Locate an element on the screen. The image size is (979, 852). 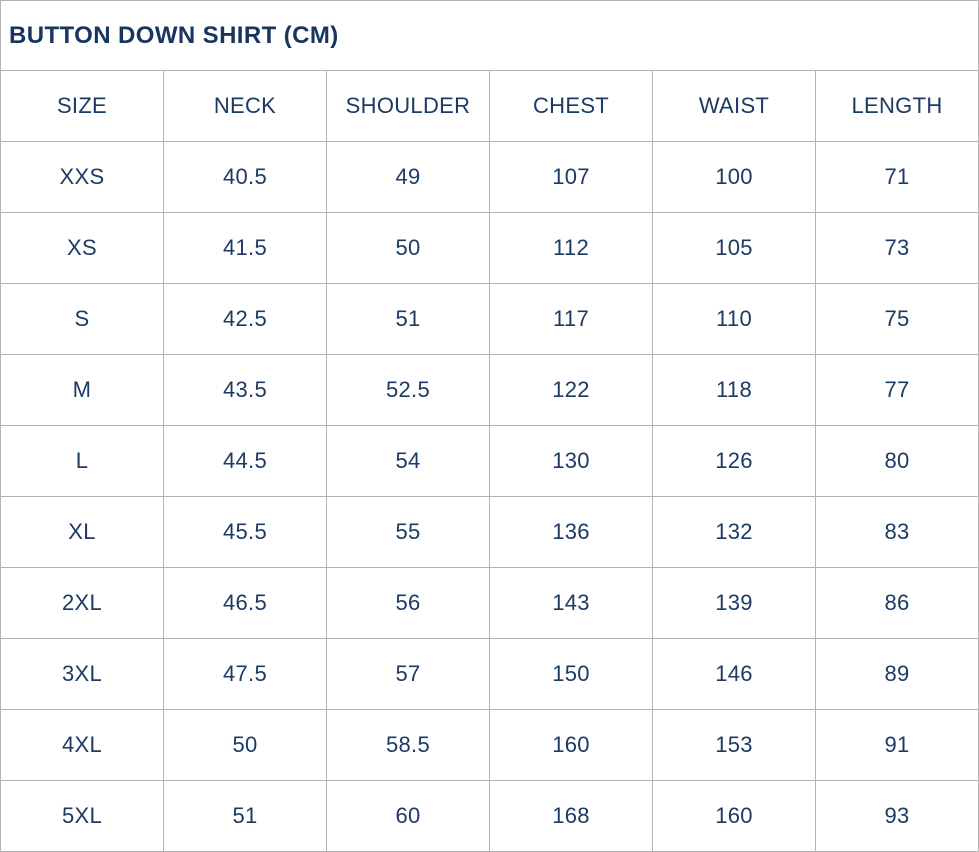
table-row: 4XL 50 58.5 160 153 91 is located at coordinates (489, 745).